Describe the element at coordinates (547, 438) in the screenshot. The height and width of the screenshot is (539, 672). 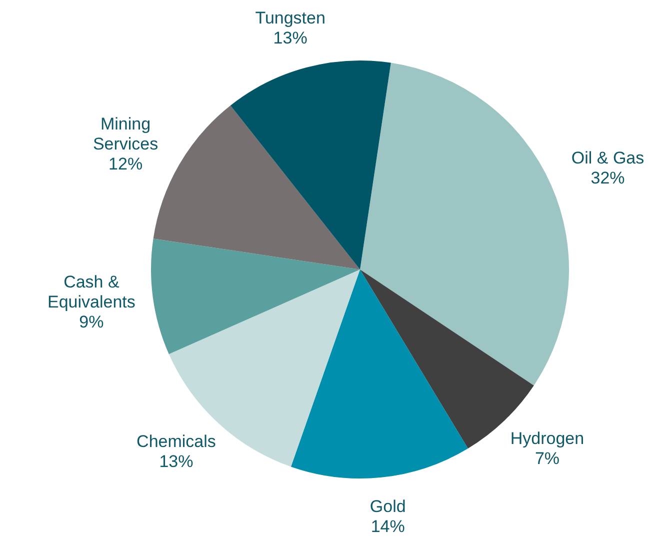
I see `slice-label: Hydrogen` at that location.